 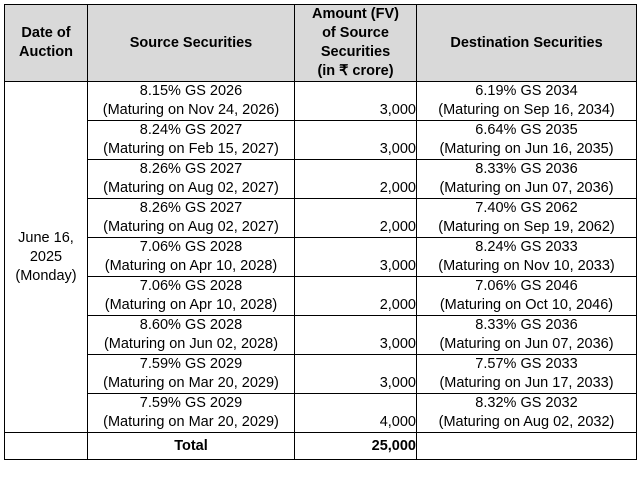 I want to click on destination-security-name: 6.64% GS 2035, so click(x=526, y=130).